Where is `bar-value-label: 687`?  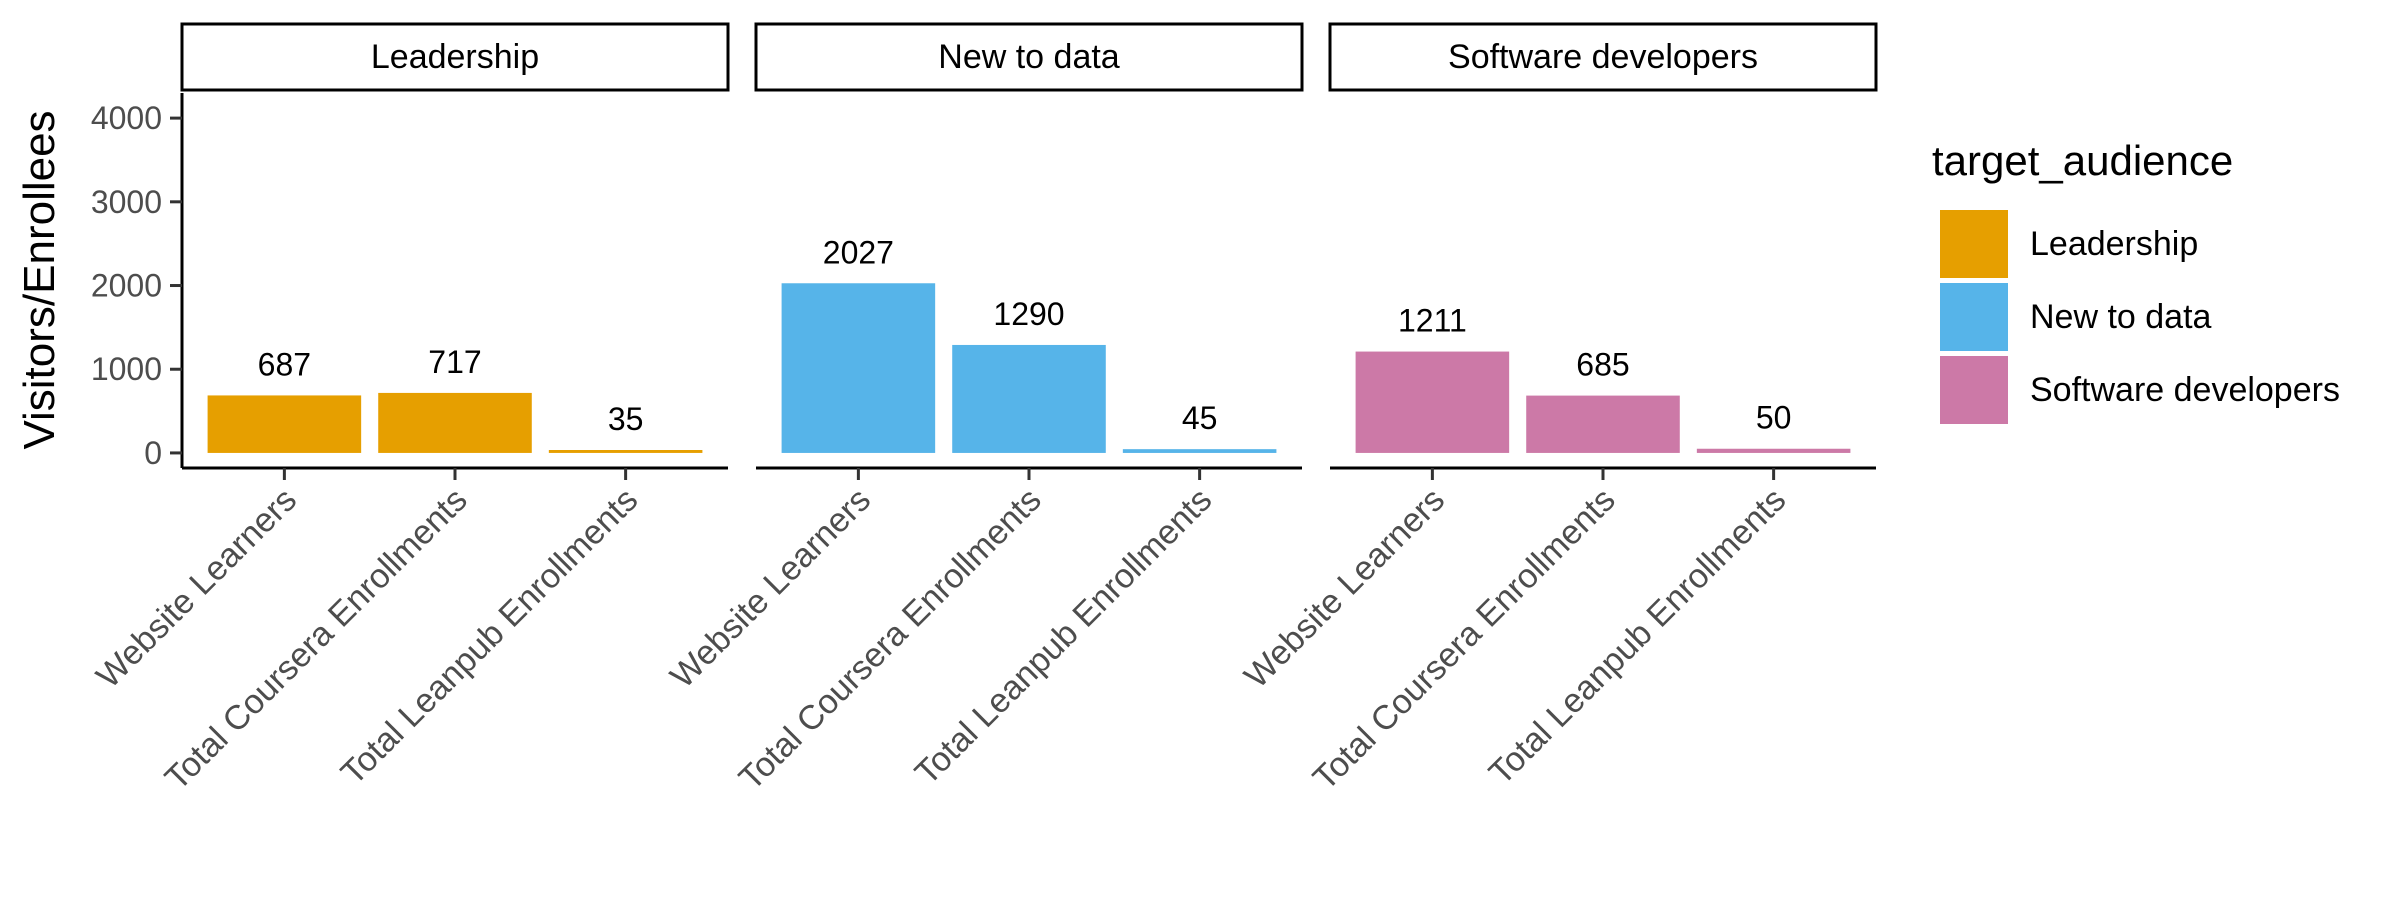
bar-value-label: 687 is located at coordinates (284, 364).